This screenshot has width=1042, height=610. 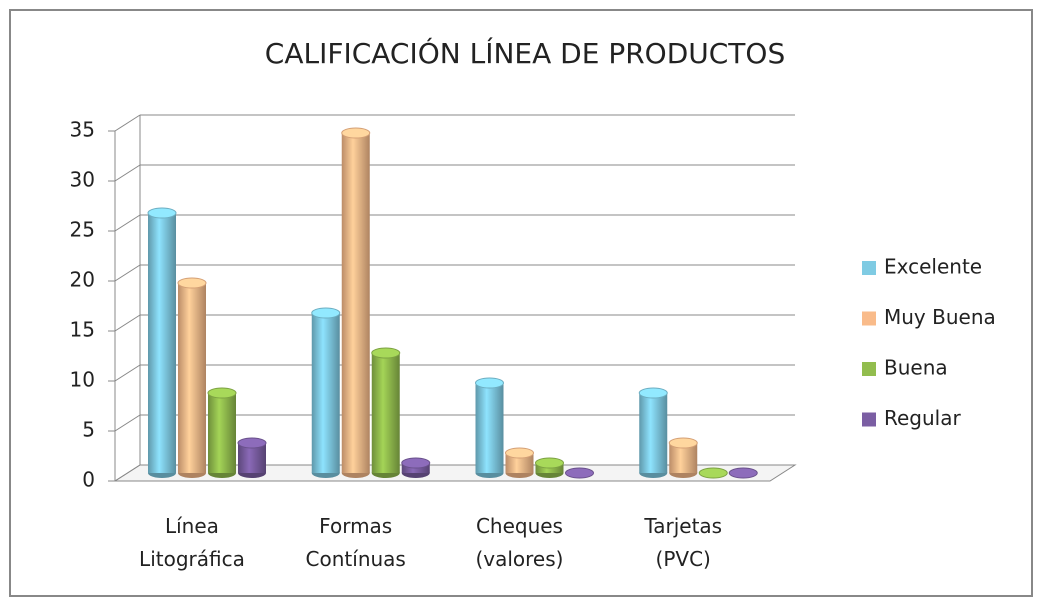 I want to click on chart-title: CALIFICACIÓN LÍNEA DE PRODUCTOS, so click(x=525, y=53).